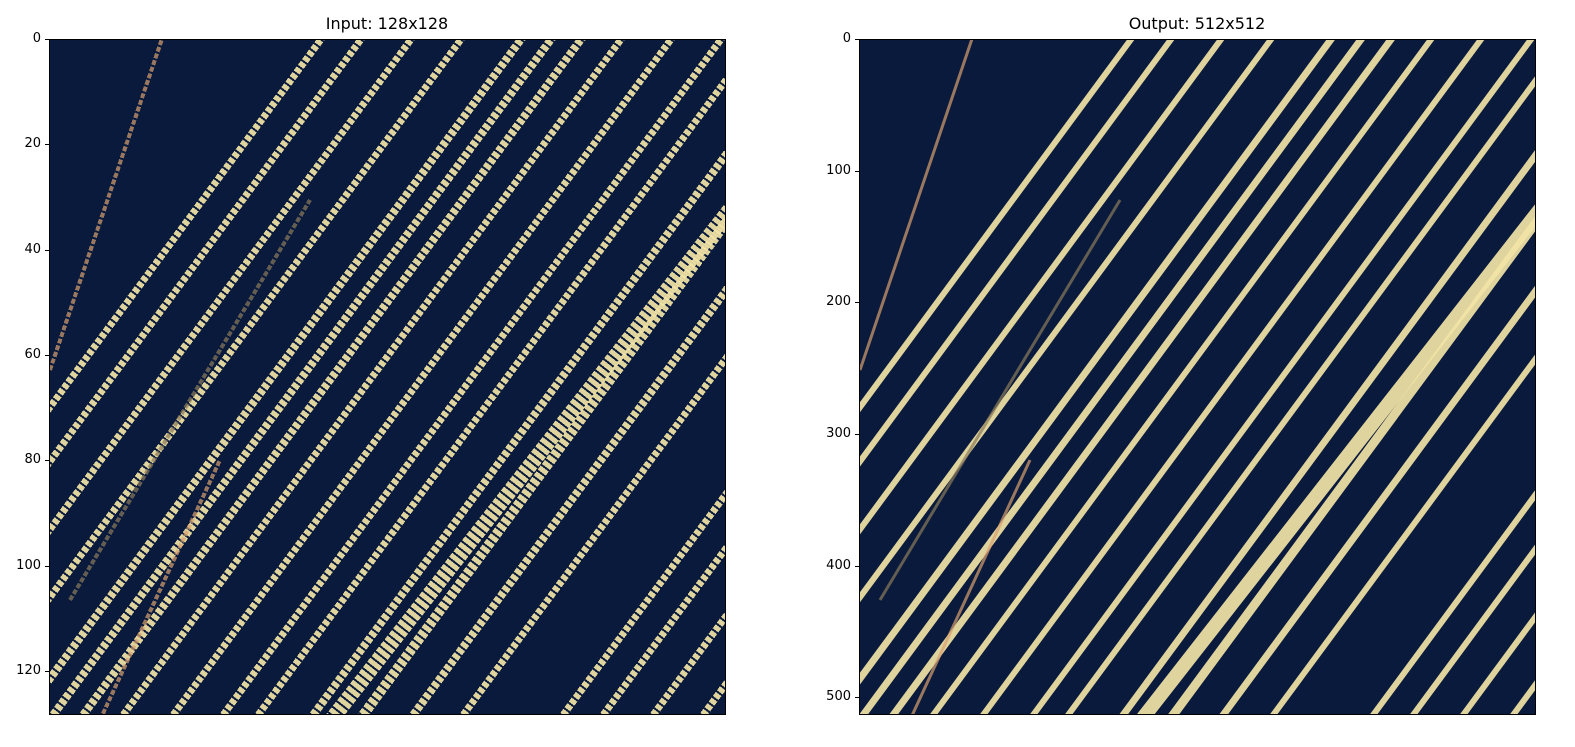  I want to click on y-tick-label: 40, so click(21, 249).